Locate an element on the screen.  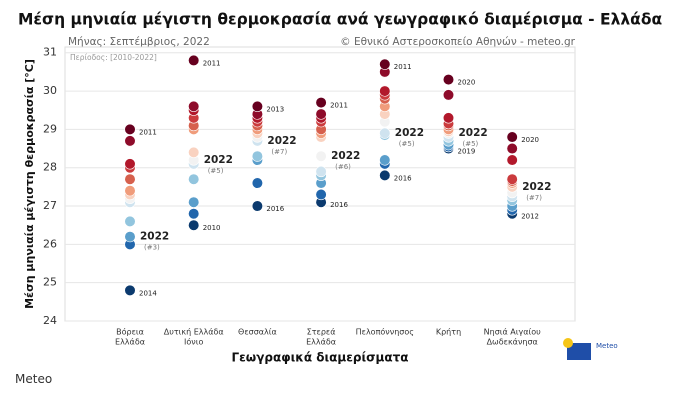
period: Περίοδος: [2010-2022] is located at coordinates (113, 57).